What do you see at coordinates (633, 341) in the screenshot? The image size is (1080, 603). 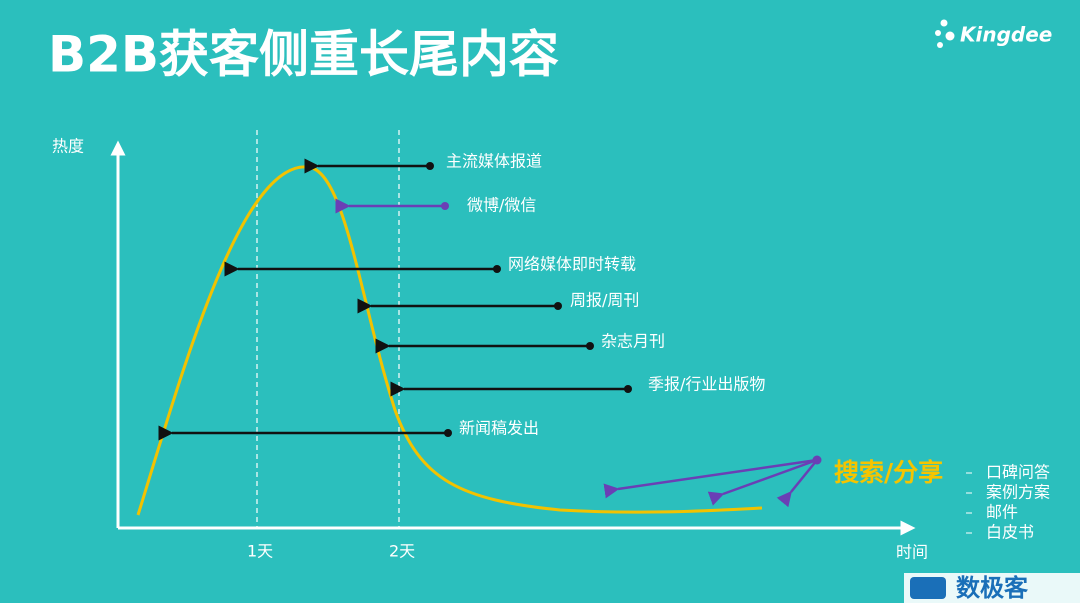 I see `annotation: 杂志月刊` at bounding box center [633, 341].